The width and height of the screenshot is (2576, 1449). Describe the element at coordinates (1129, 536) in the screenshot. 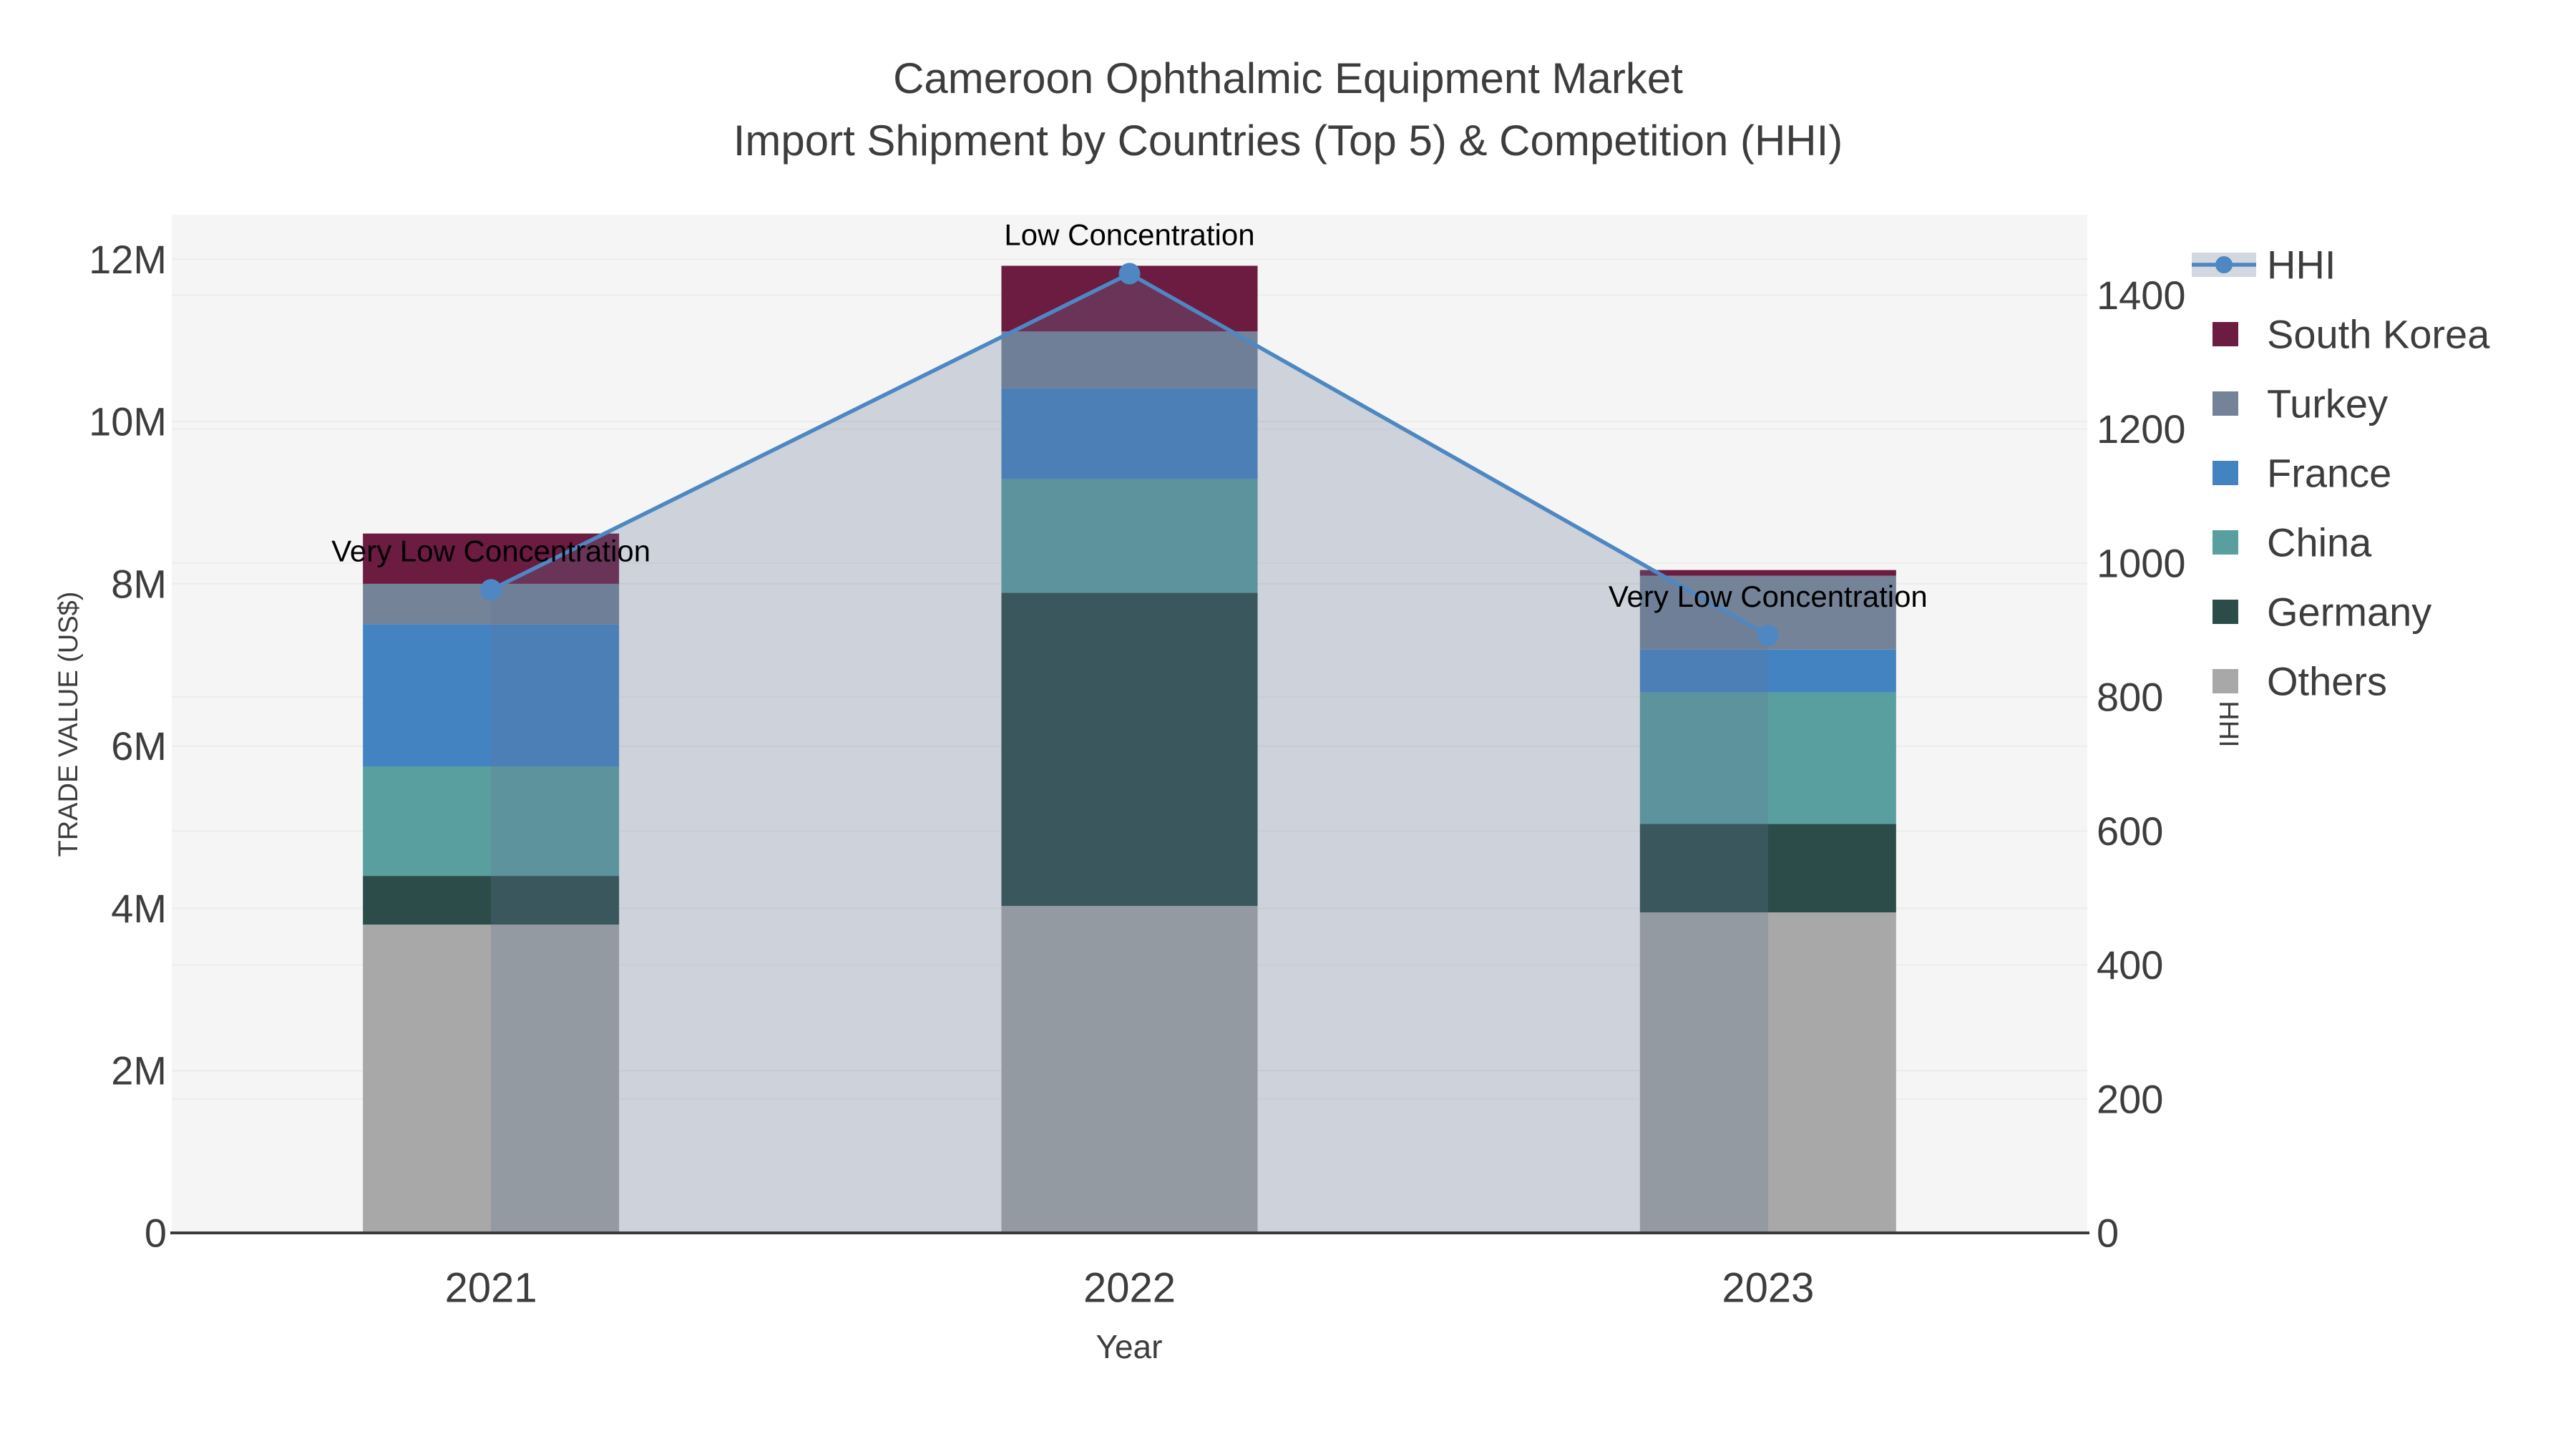

I see `bar-segment-2022-china` at that location.